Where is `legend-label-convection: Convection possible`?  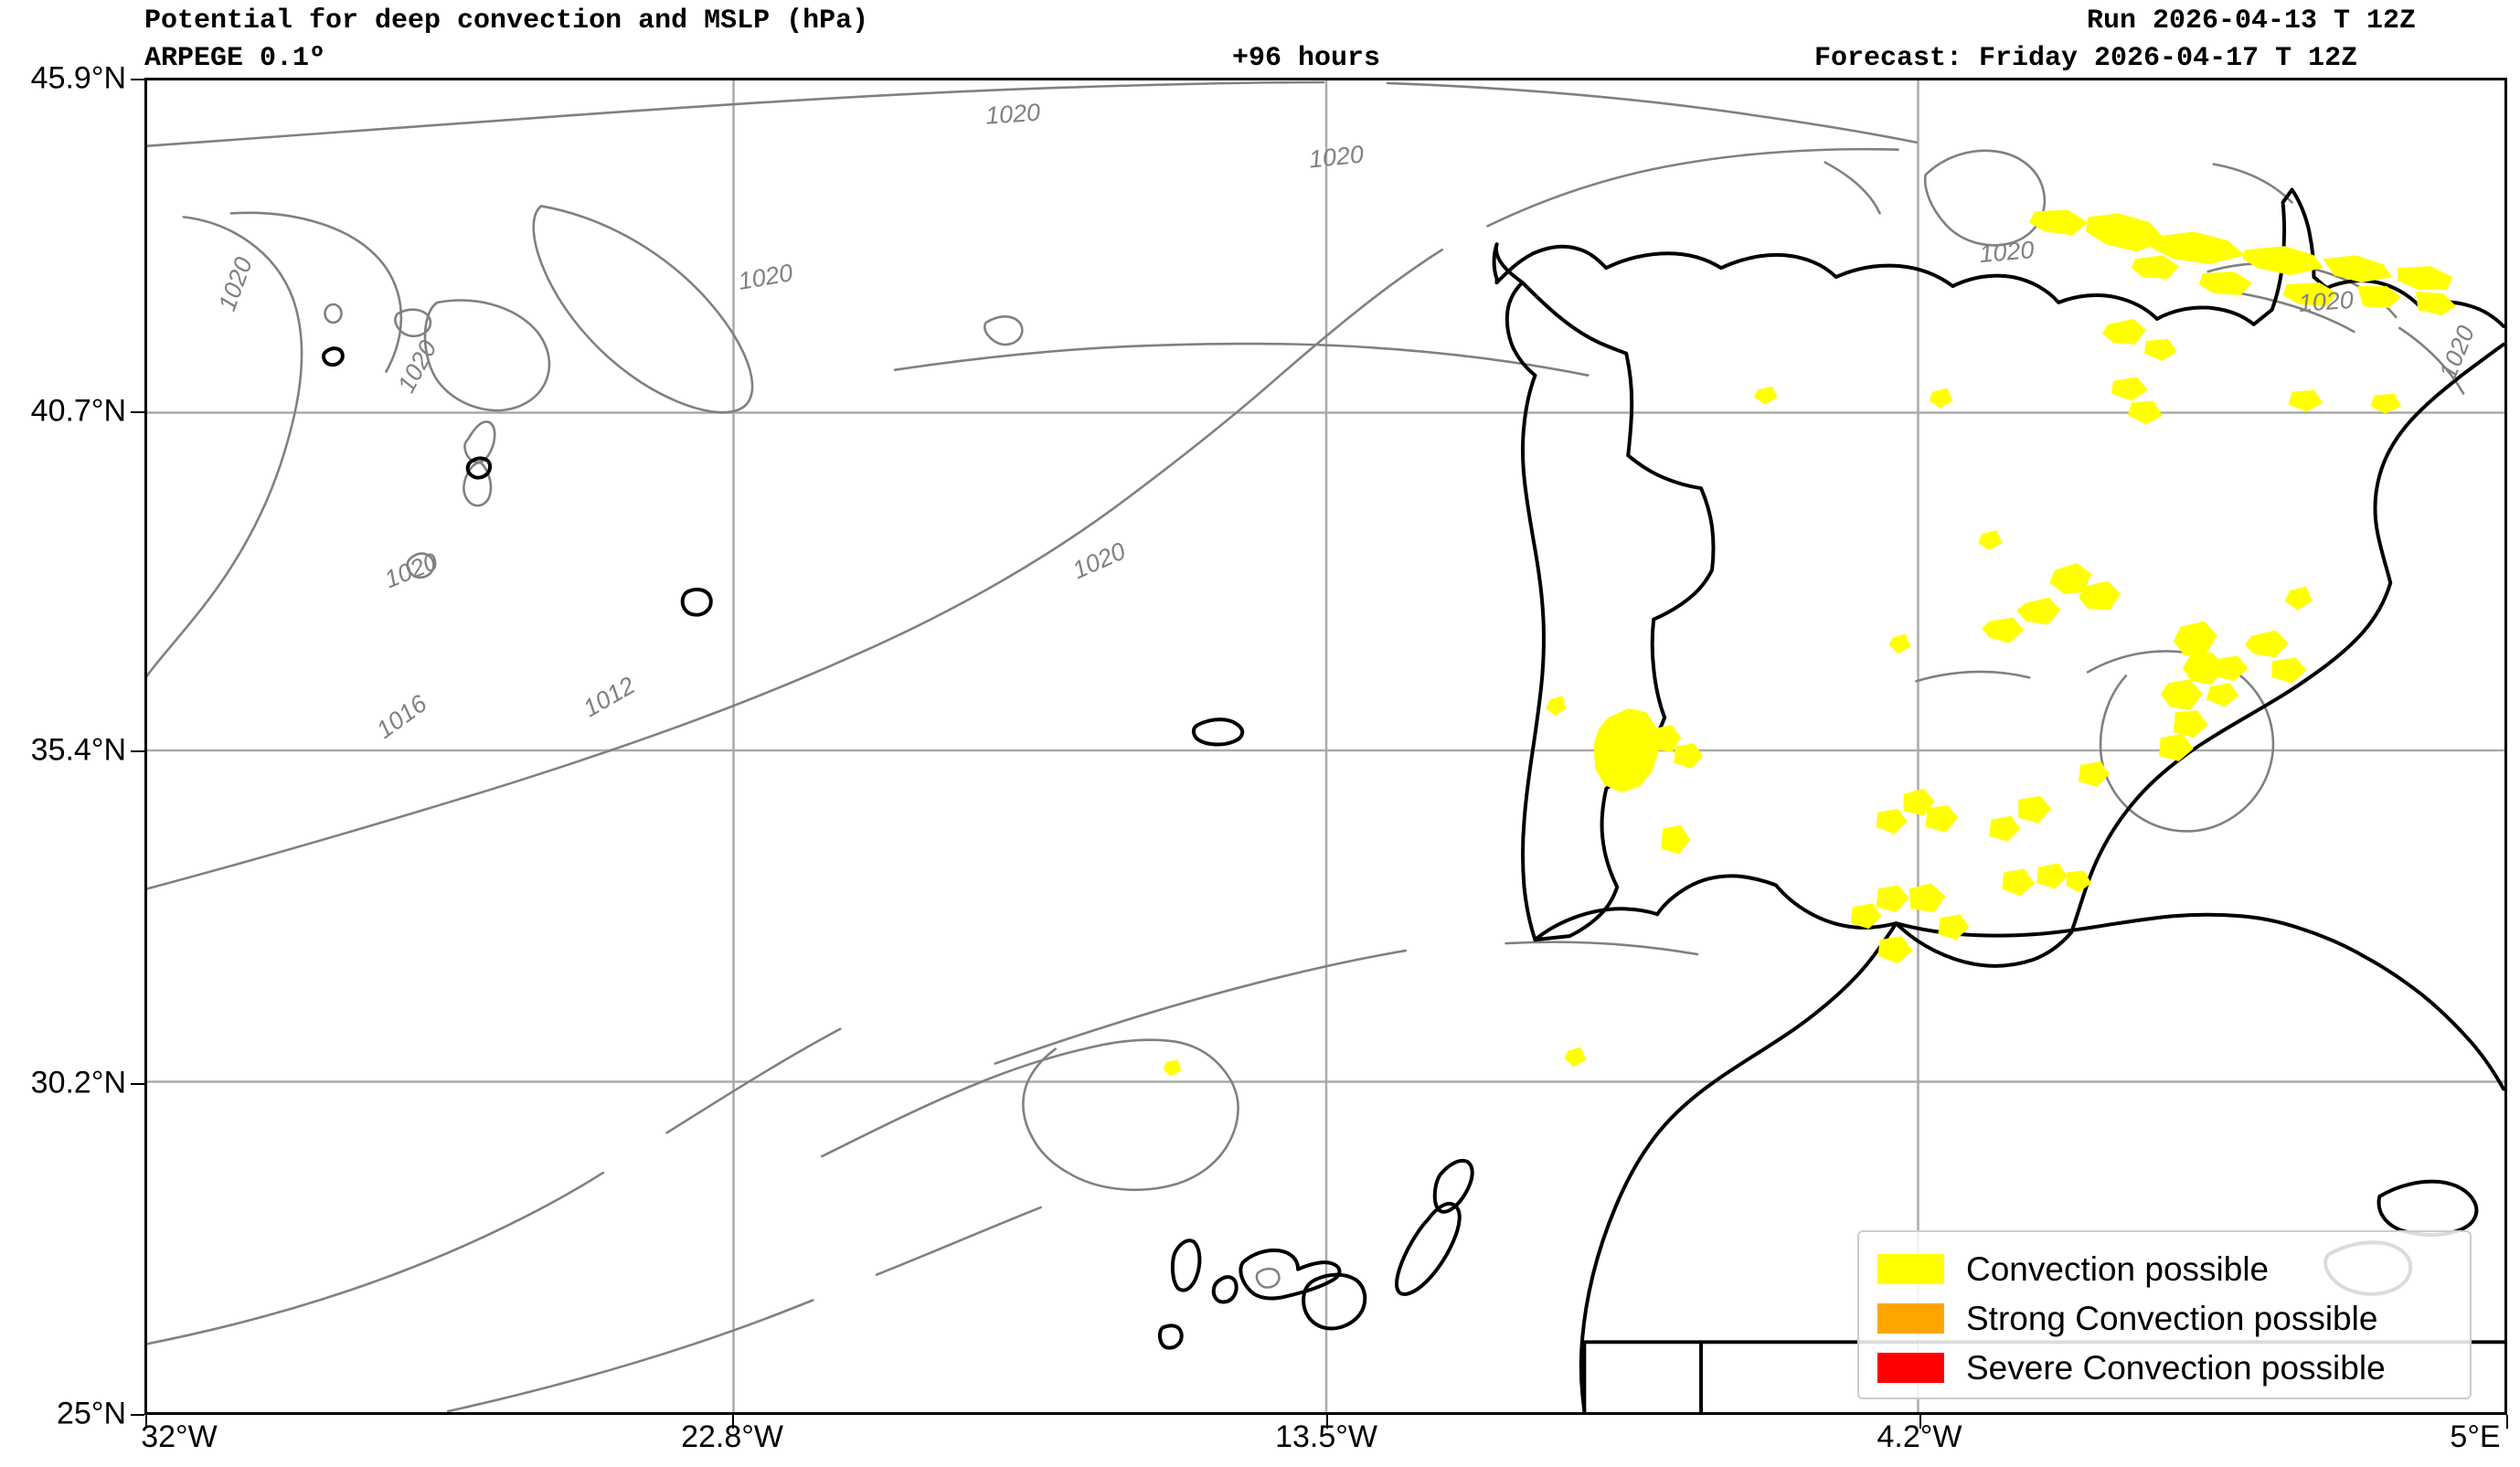 legend-label-convection: Convection possible is located at coordinates (2118, 1268).